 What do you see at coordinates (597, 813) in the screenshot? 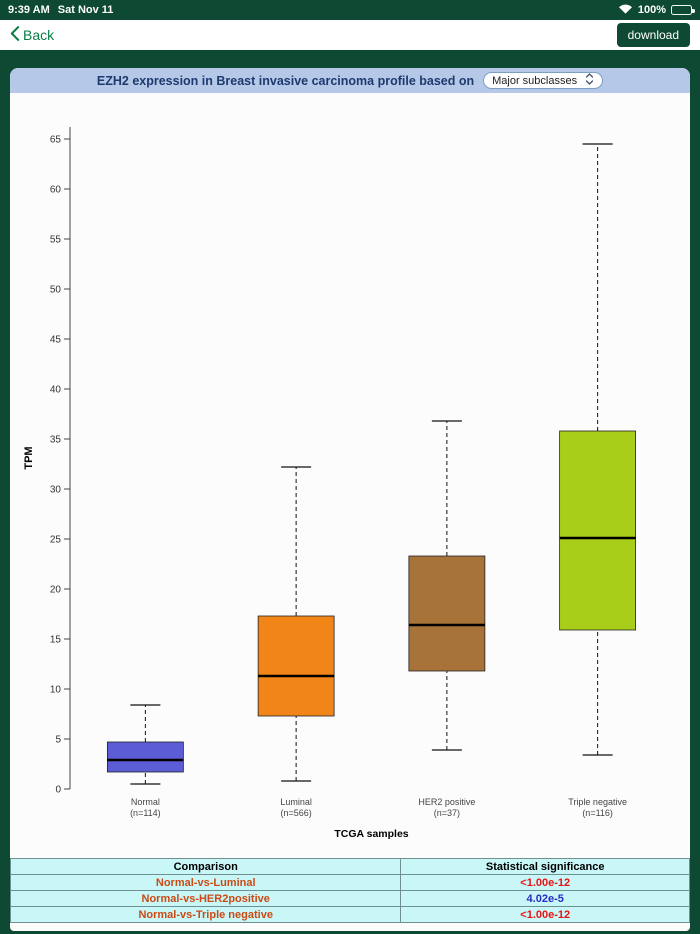
I see `svg-text: (n=116)` at bounding box center [597, 813].